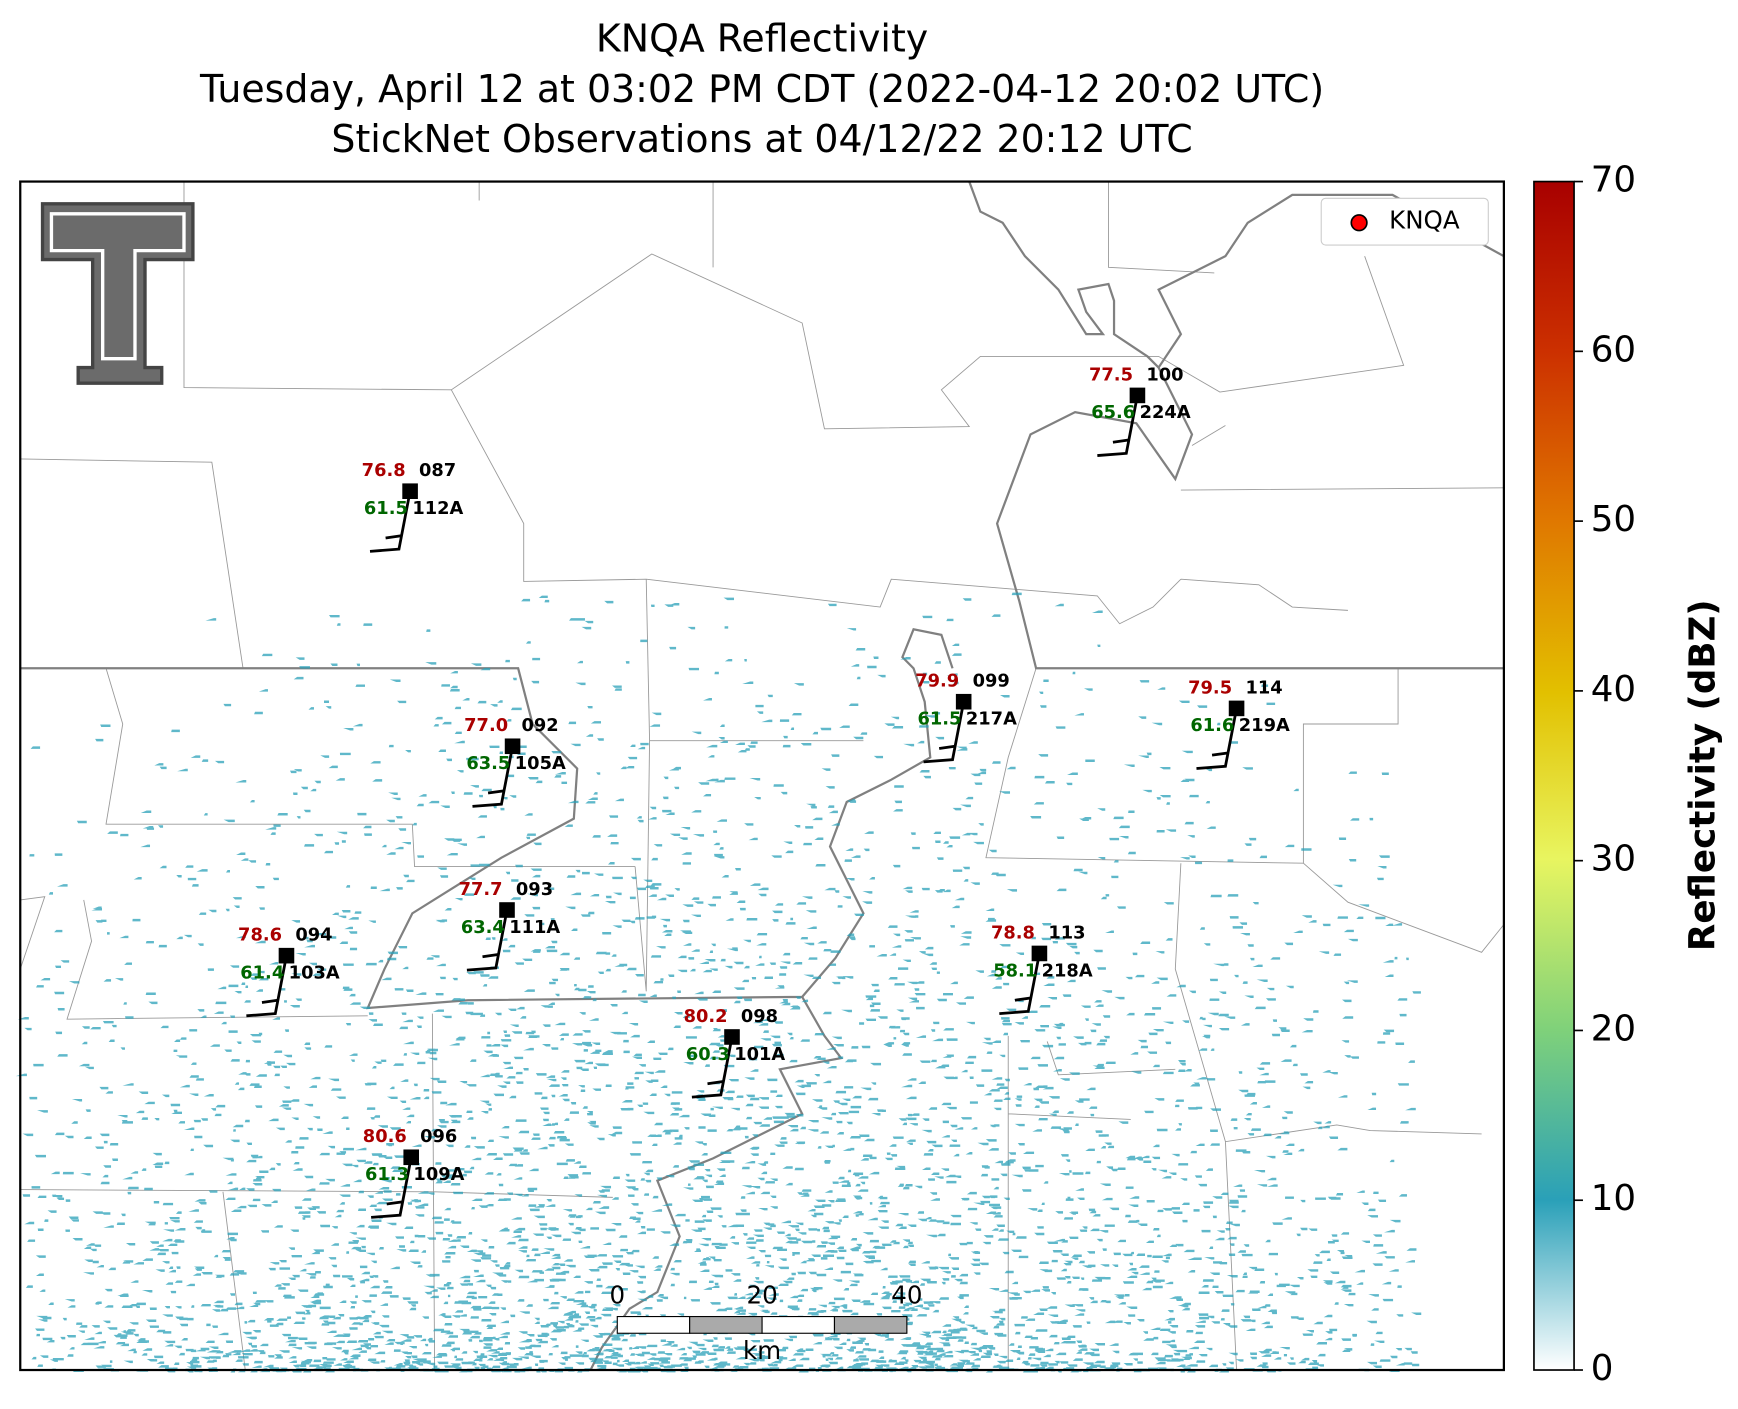 This screenshot has height=1409, width=1738. Describe the element at coordinates (486, 725) in the screenshot. I see `temperature: 77.0` at that location.